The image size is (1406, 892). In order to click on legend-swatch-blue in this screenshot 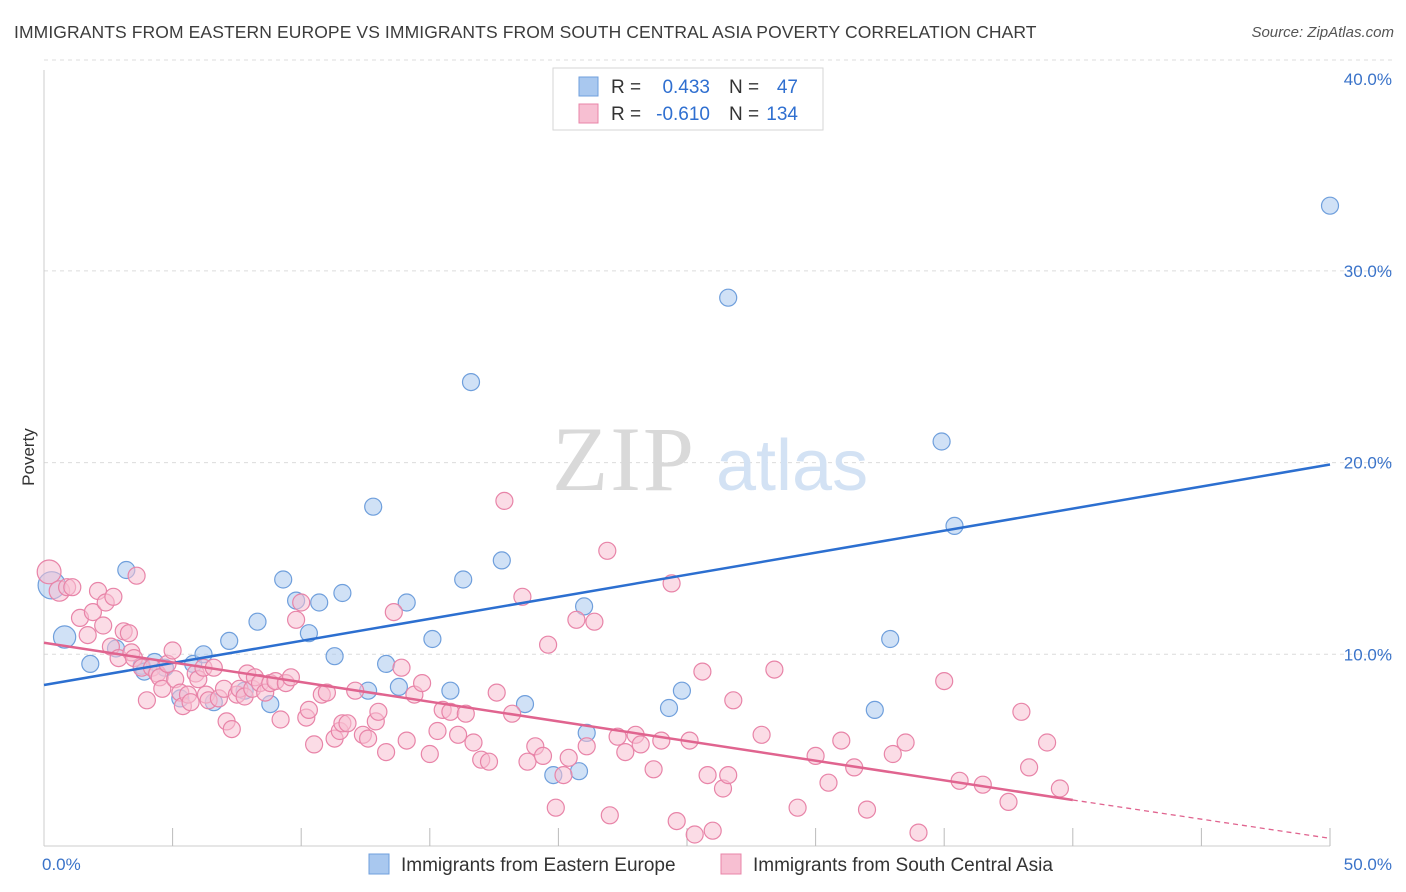, I will do `click(588, 86)`.